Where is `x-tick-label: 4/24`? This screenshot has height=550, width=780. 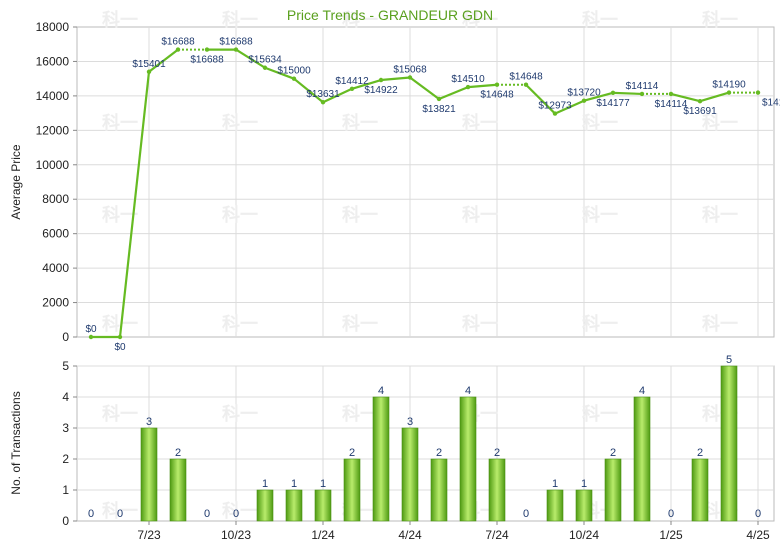
x-tick-label: 4/24 is located at coordinates (410, 535).